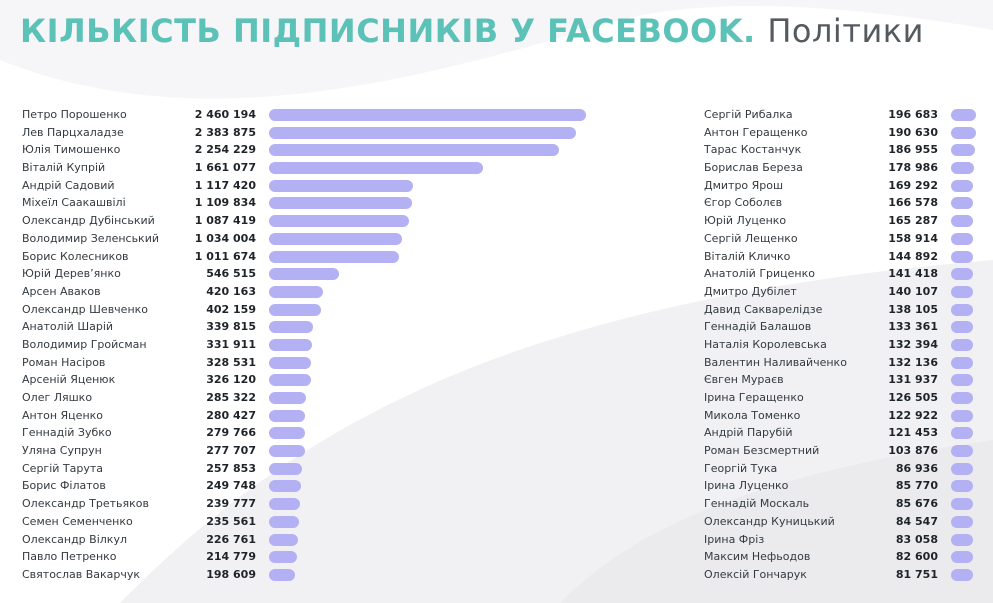 The width and height of the screenshot is (993, 603). What do you see at coordinates (322, 486) in the screenshot?
I see `chart-row: Борис Філатов 249 748` at bounding box center [322, 486].